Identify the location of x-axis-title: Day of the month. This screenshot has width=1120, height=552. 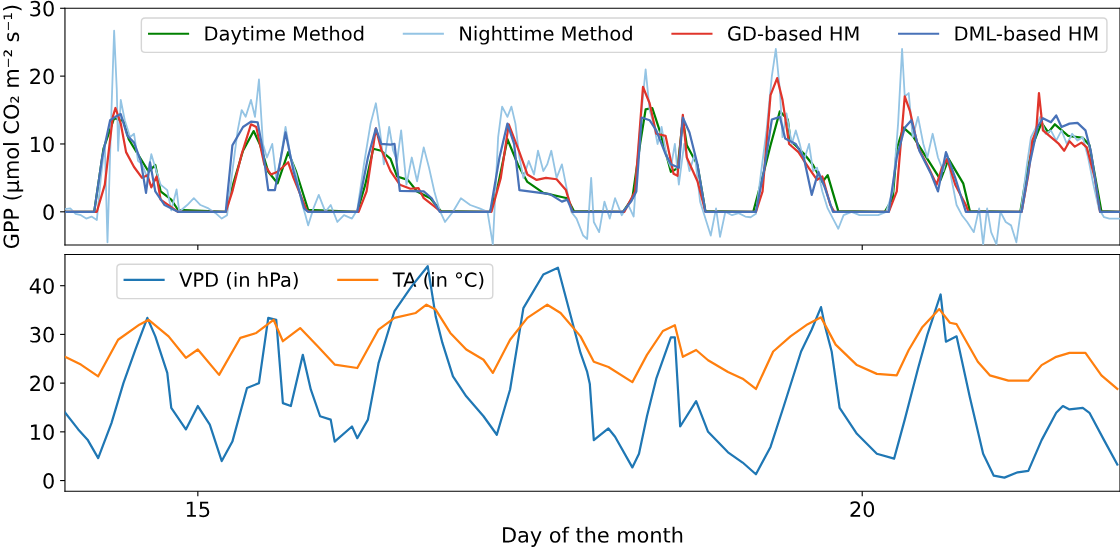
(593, 536).